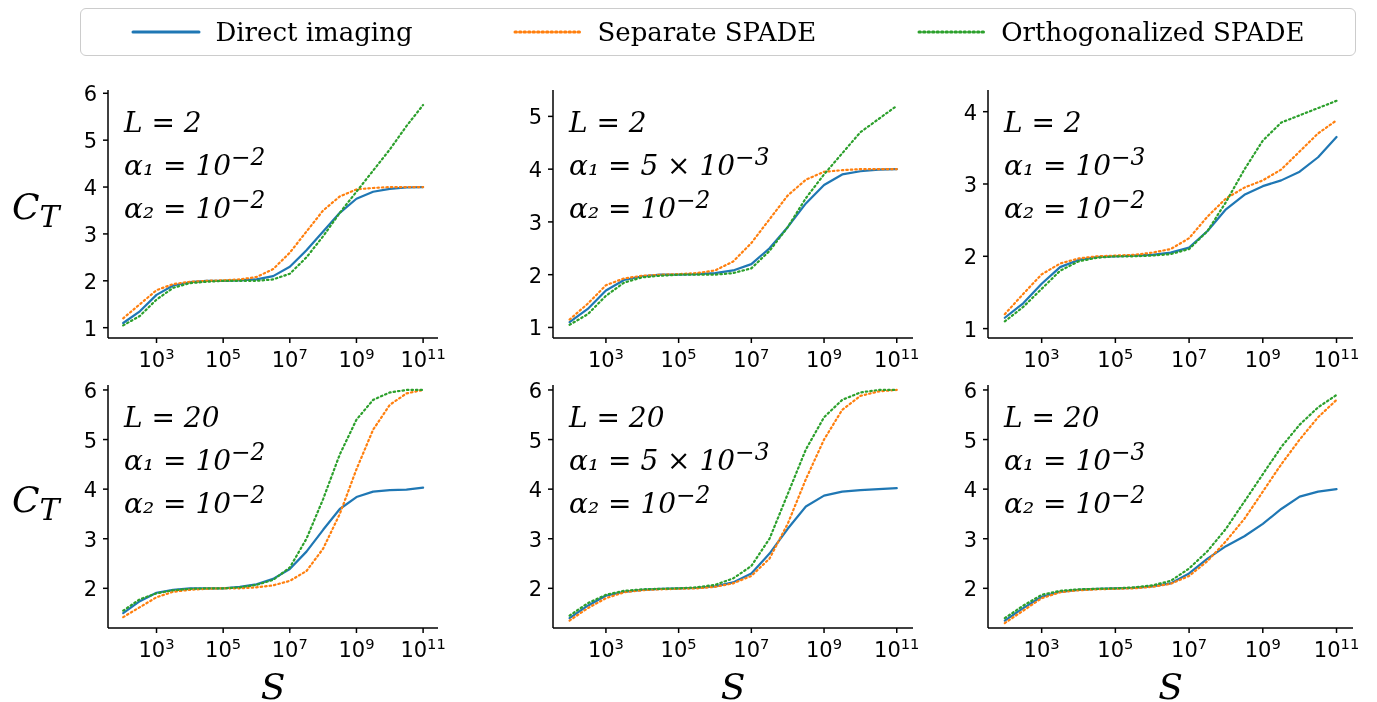  What do you see at coordinates (707, 32) in the screenshot?
I see `legend-label: Separate SPADE` at bounding box center [707, 32].